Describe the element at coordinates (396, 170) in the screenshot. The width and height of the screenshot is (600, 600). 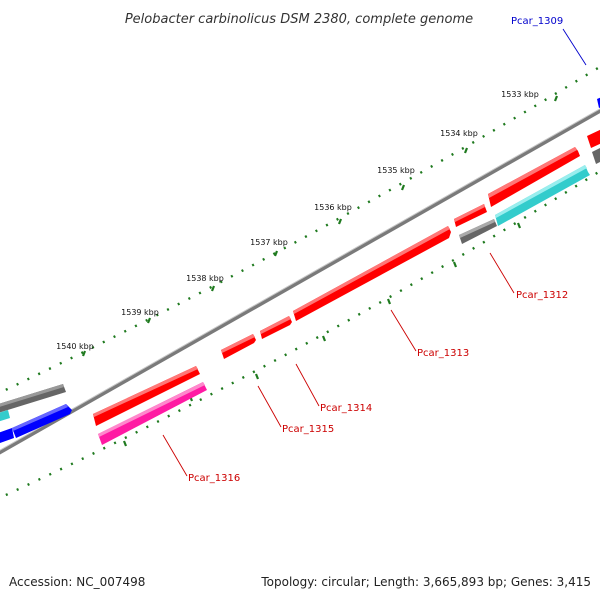
I see `tick-label-1535: 1535 kbp` at that location.